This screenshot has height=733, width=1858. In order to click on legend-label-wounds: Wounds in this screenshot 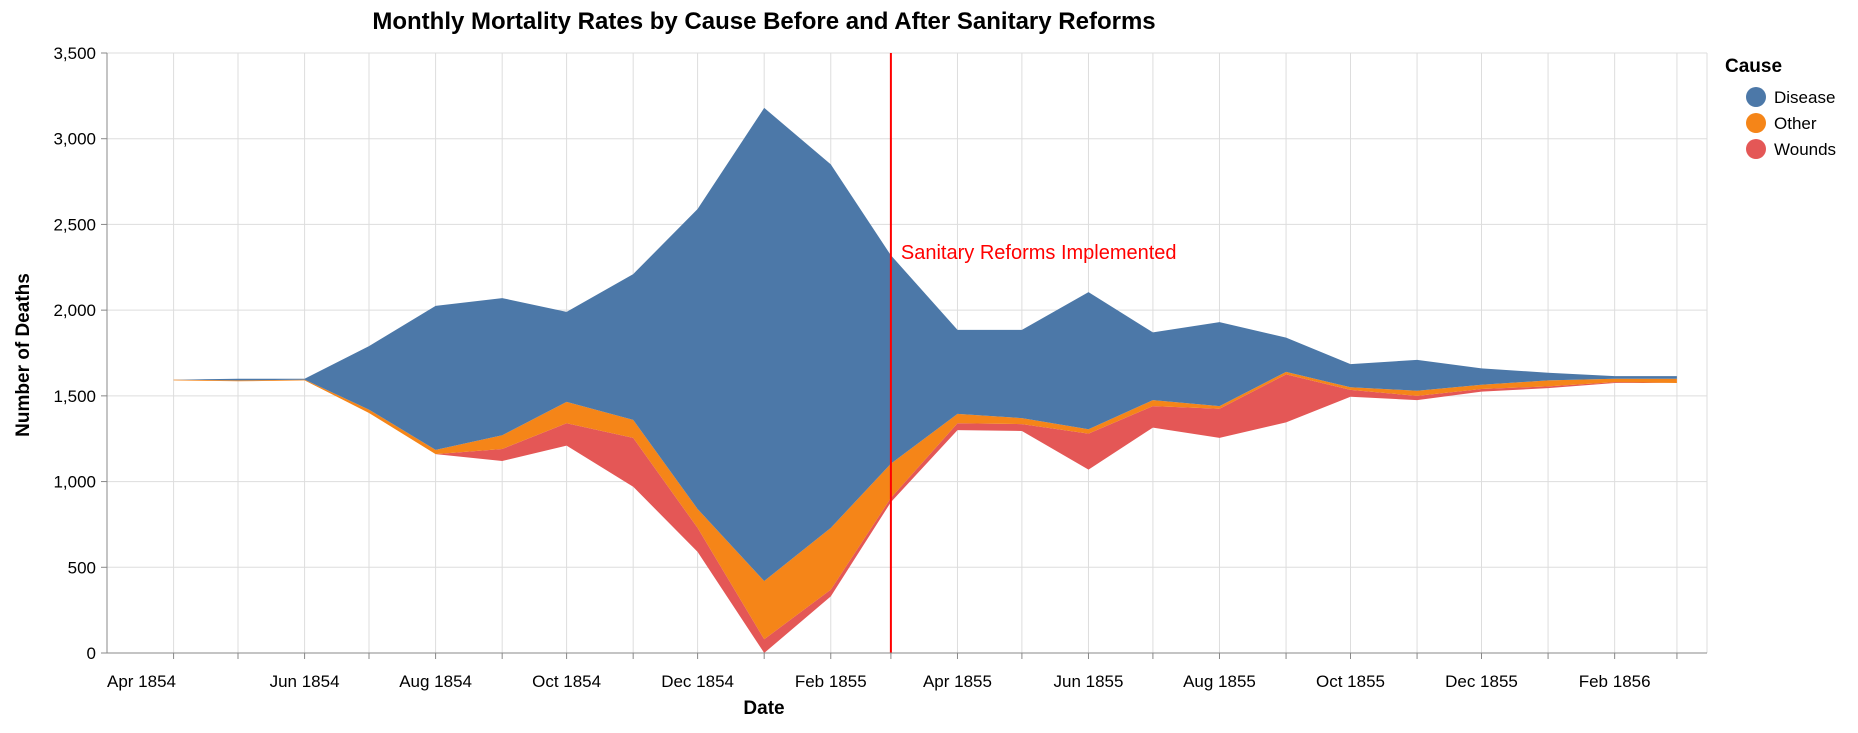, I will do `click(1805, 149)`.